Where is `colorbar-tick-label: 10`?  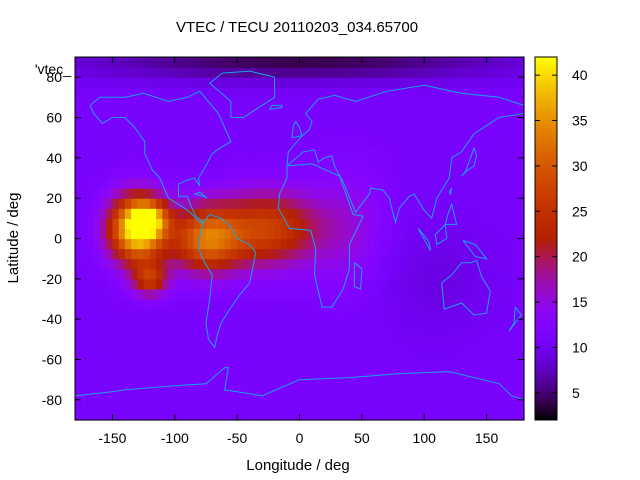 colorbar-tick-label: 10 is located at coordinates (580, 347).